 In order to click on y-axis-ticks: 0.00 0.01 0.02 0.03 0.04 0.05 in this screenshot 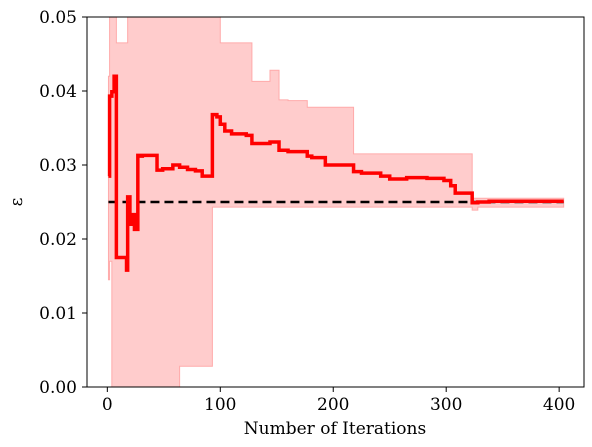, I will do `click(63, 203)`.